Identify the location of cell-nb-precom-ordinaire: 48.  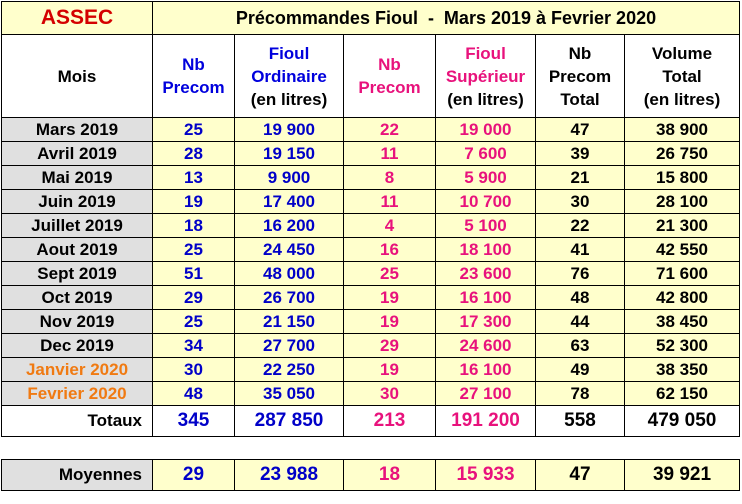
(193, 393).